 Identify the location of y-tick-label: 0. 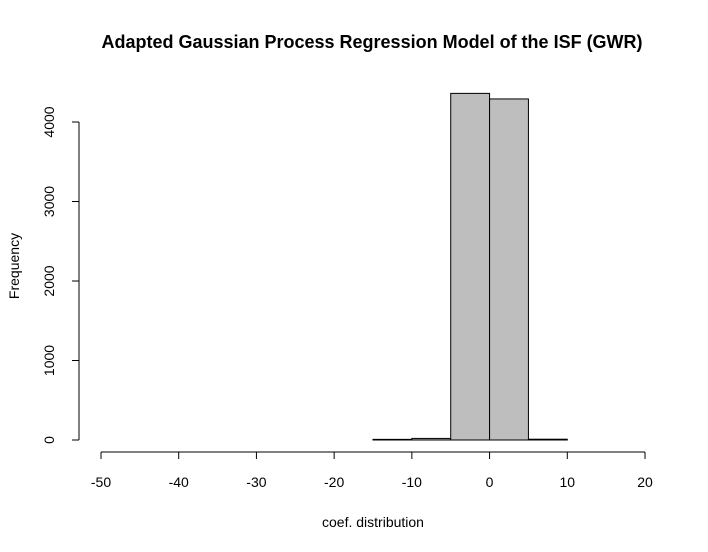
(49, 440).